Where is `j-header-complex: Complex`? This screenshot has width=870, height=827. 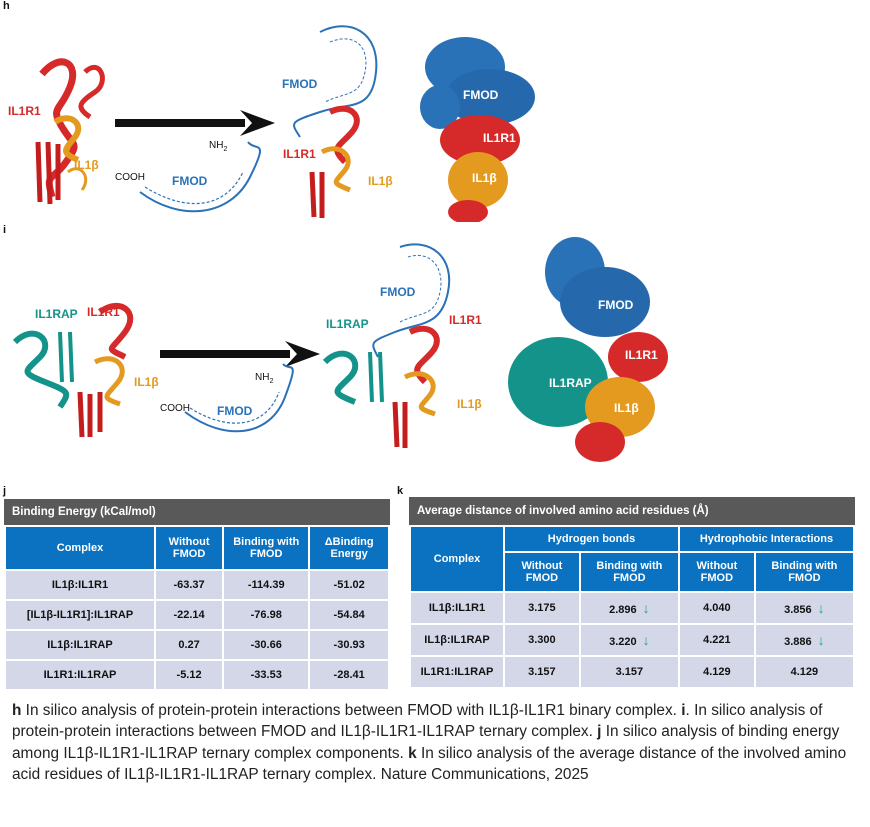
j-header-complex: Complex is located at coordinates (80, 548).